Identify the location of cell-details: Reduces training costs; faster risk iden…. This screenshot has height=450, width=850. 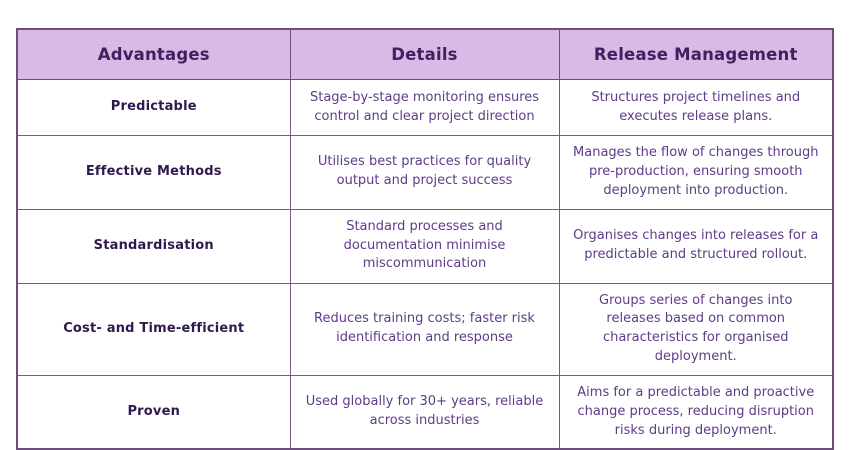
(424, 329).